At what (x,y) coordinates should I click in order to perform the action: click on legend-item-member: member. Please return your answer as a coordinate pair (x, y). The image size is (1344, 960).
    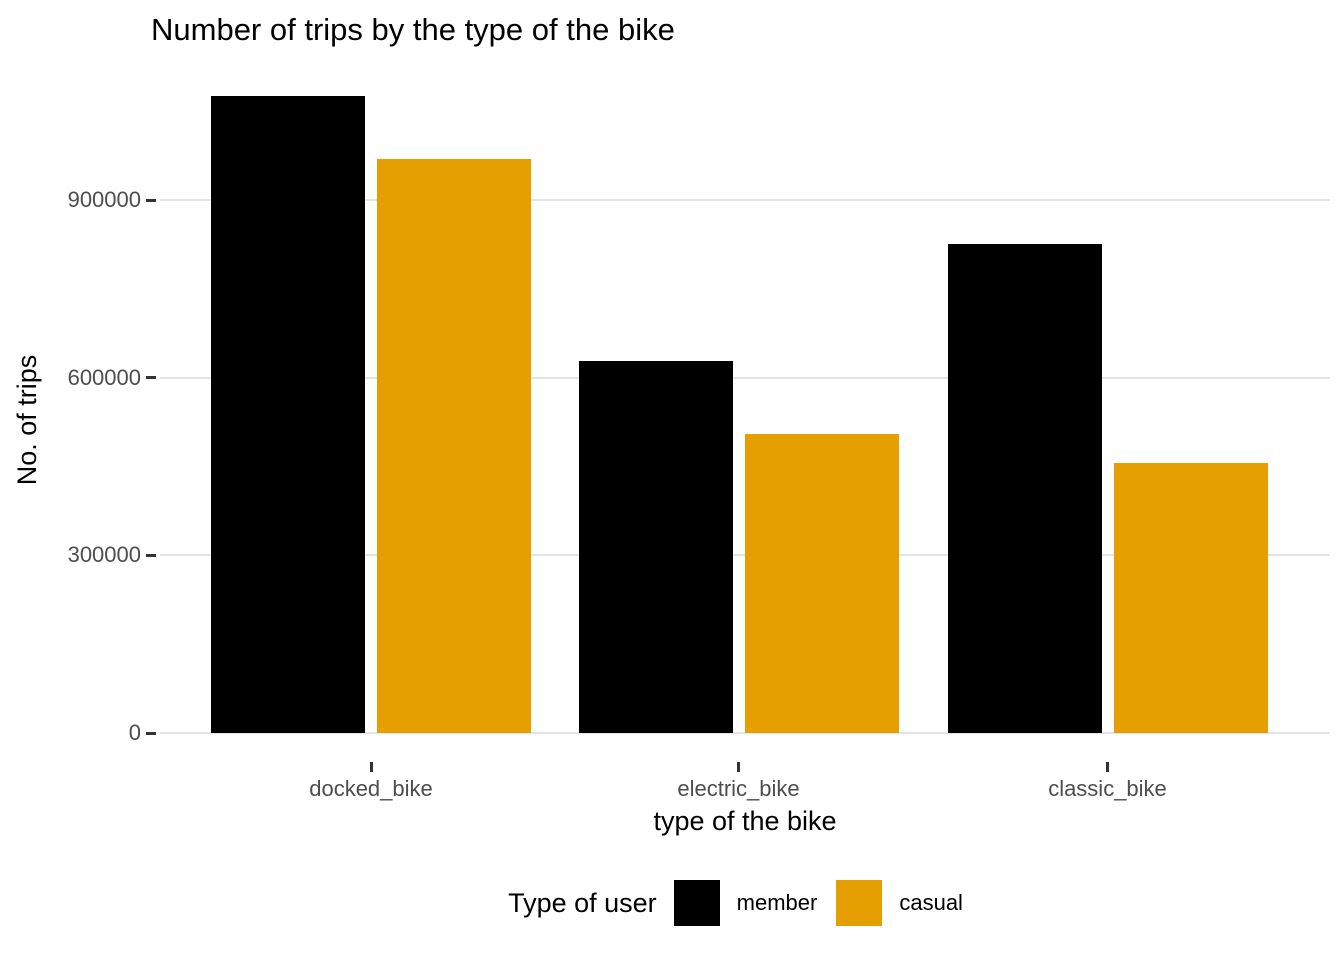
    Looking at the image, I should click on (755, 903).